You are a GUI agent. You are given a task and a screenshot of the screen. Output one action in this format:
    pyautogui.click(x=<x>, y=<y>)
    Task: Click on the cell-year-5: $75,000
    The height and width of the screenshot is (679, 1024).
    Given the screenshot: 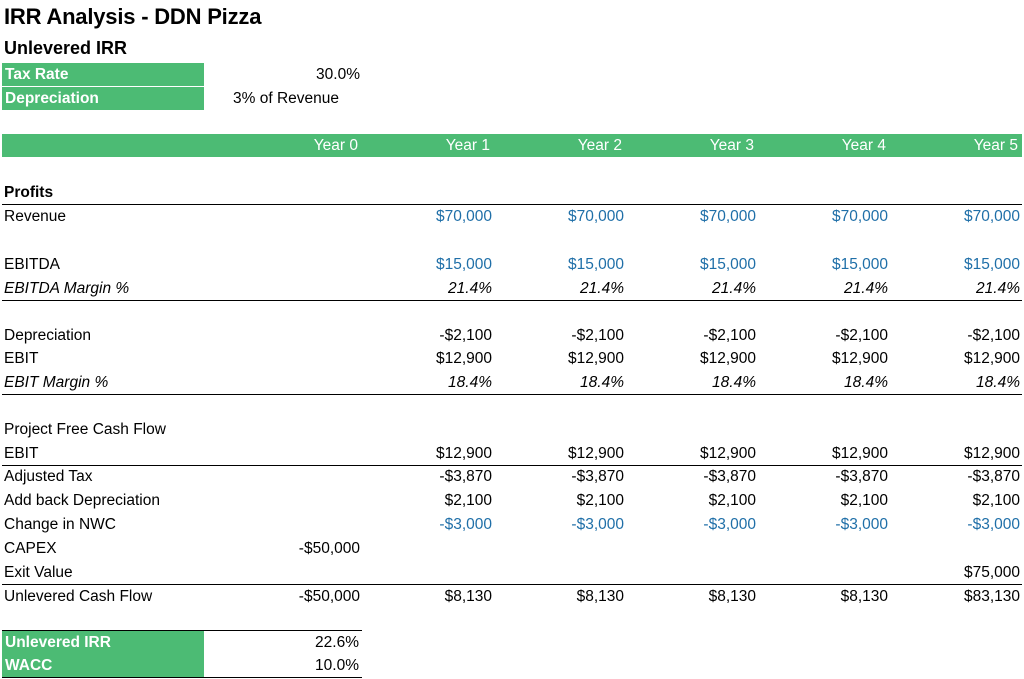 What is the action you would take?
    pyautogui.click(x=991, y=572)
    